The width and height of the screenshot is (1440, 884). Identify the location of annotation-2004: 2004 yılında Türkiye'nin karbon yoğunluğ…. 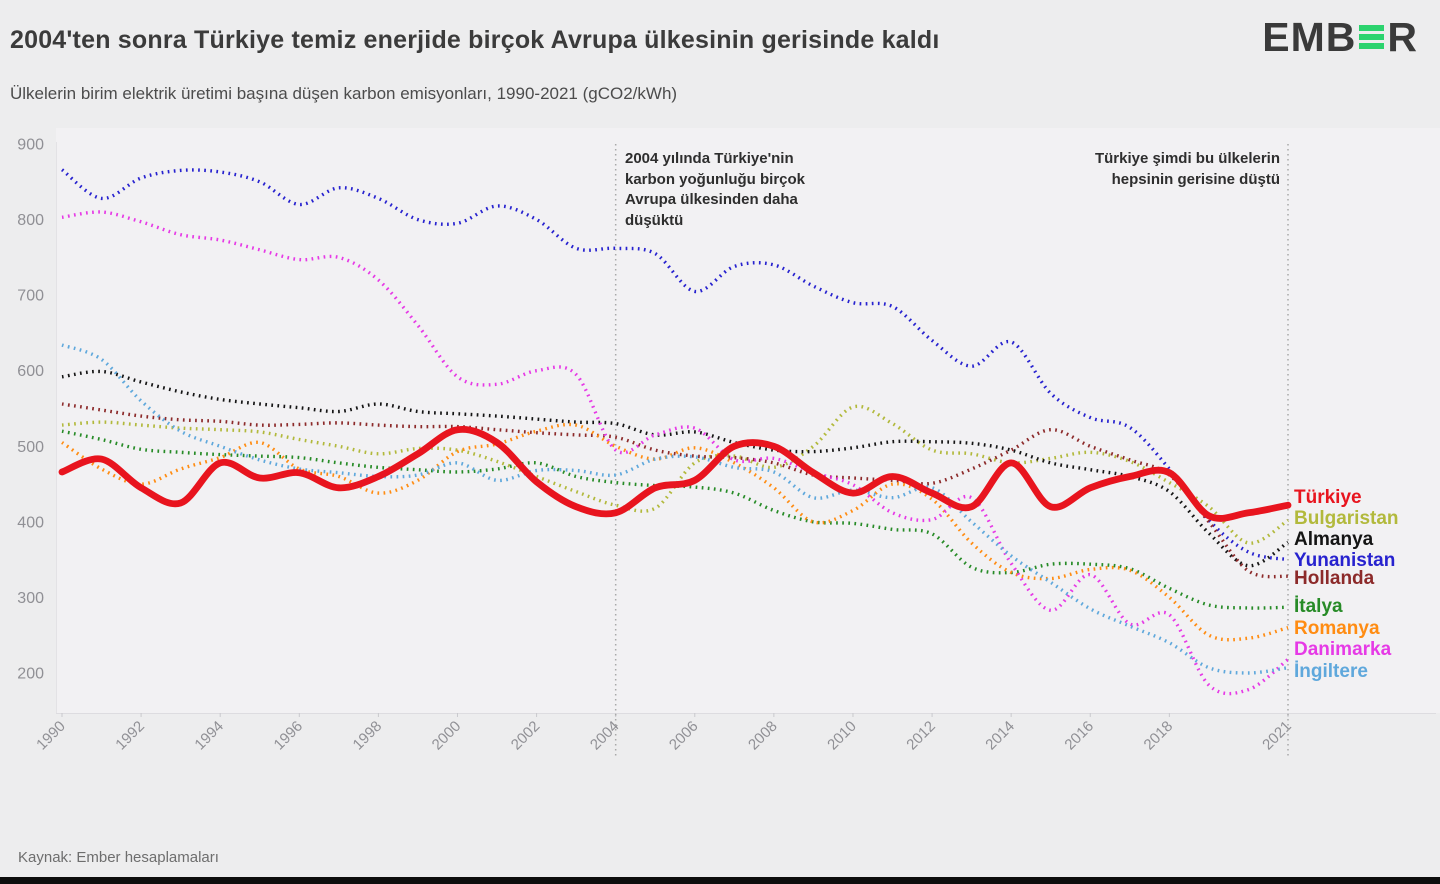
(715, 190).